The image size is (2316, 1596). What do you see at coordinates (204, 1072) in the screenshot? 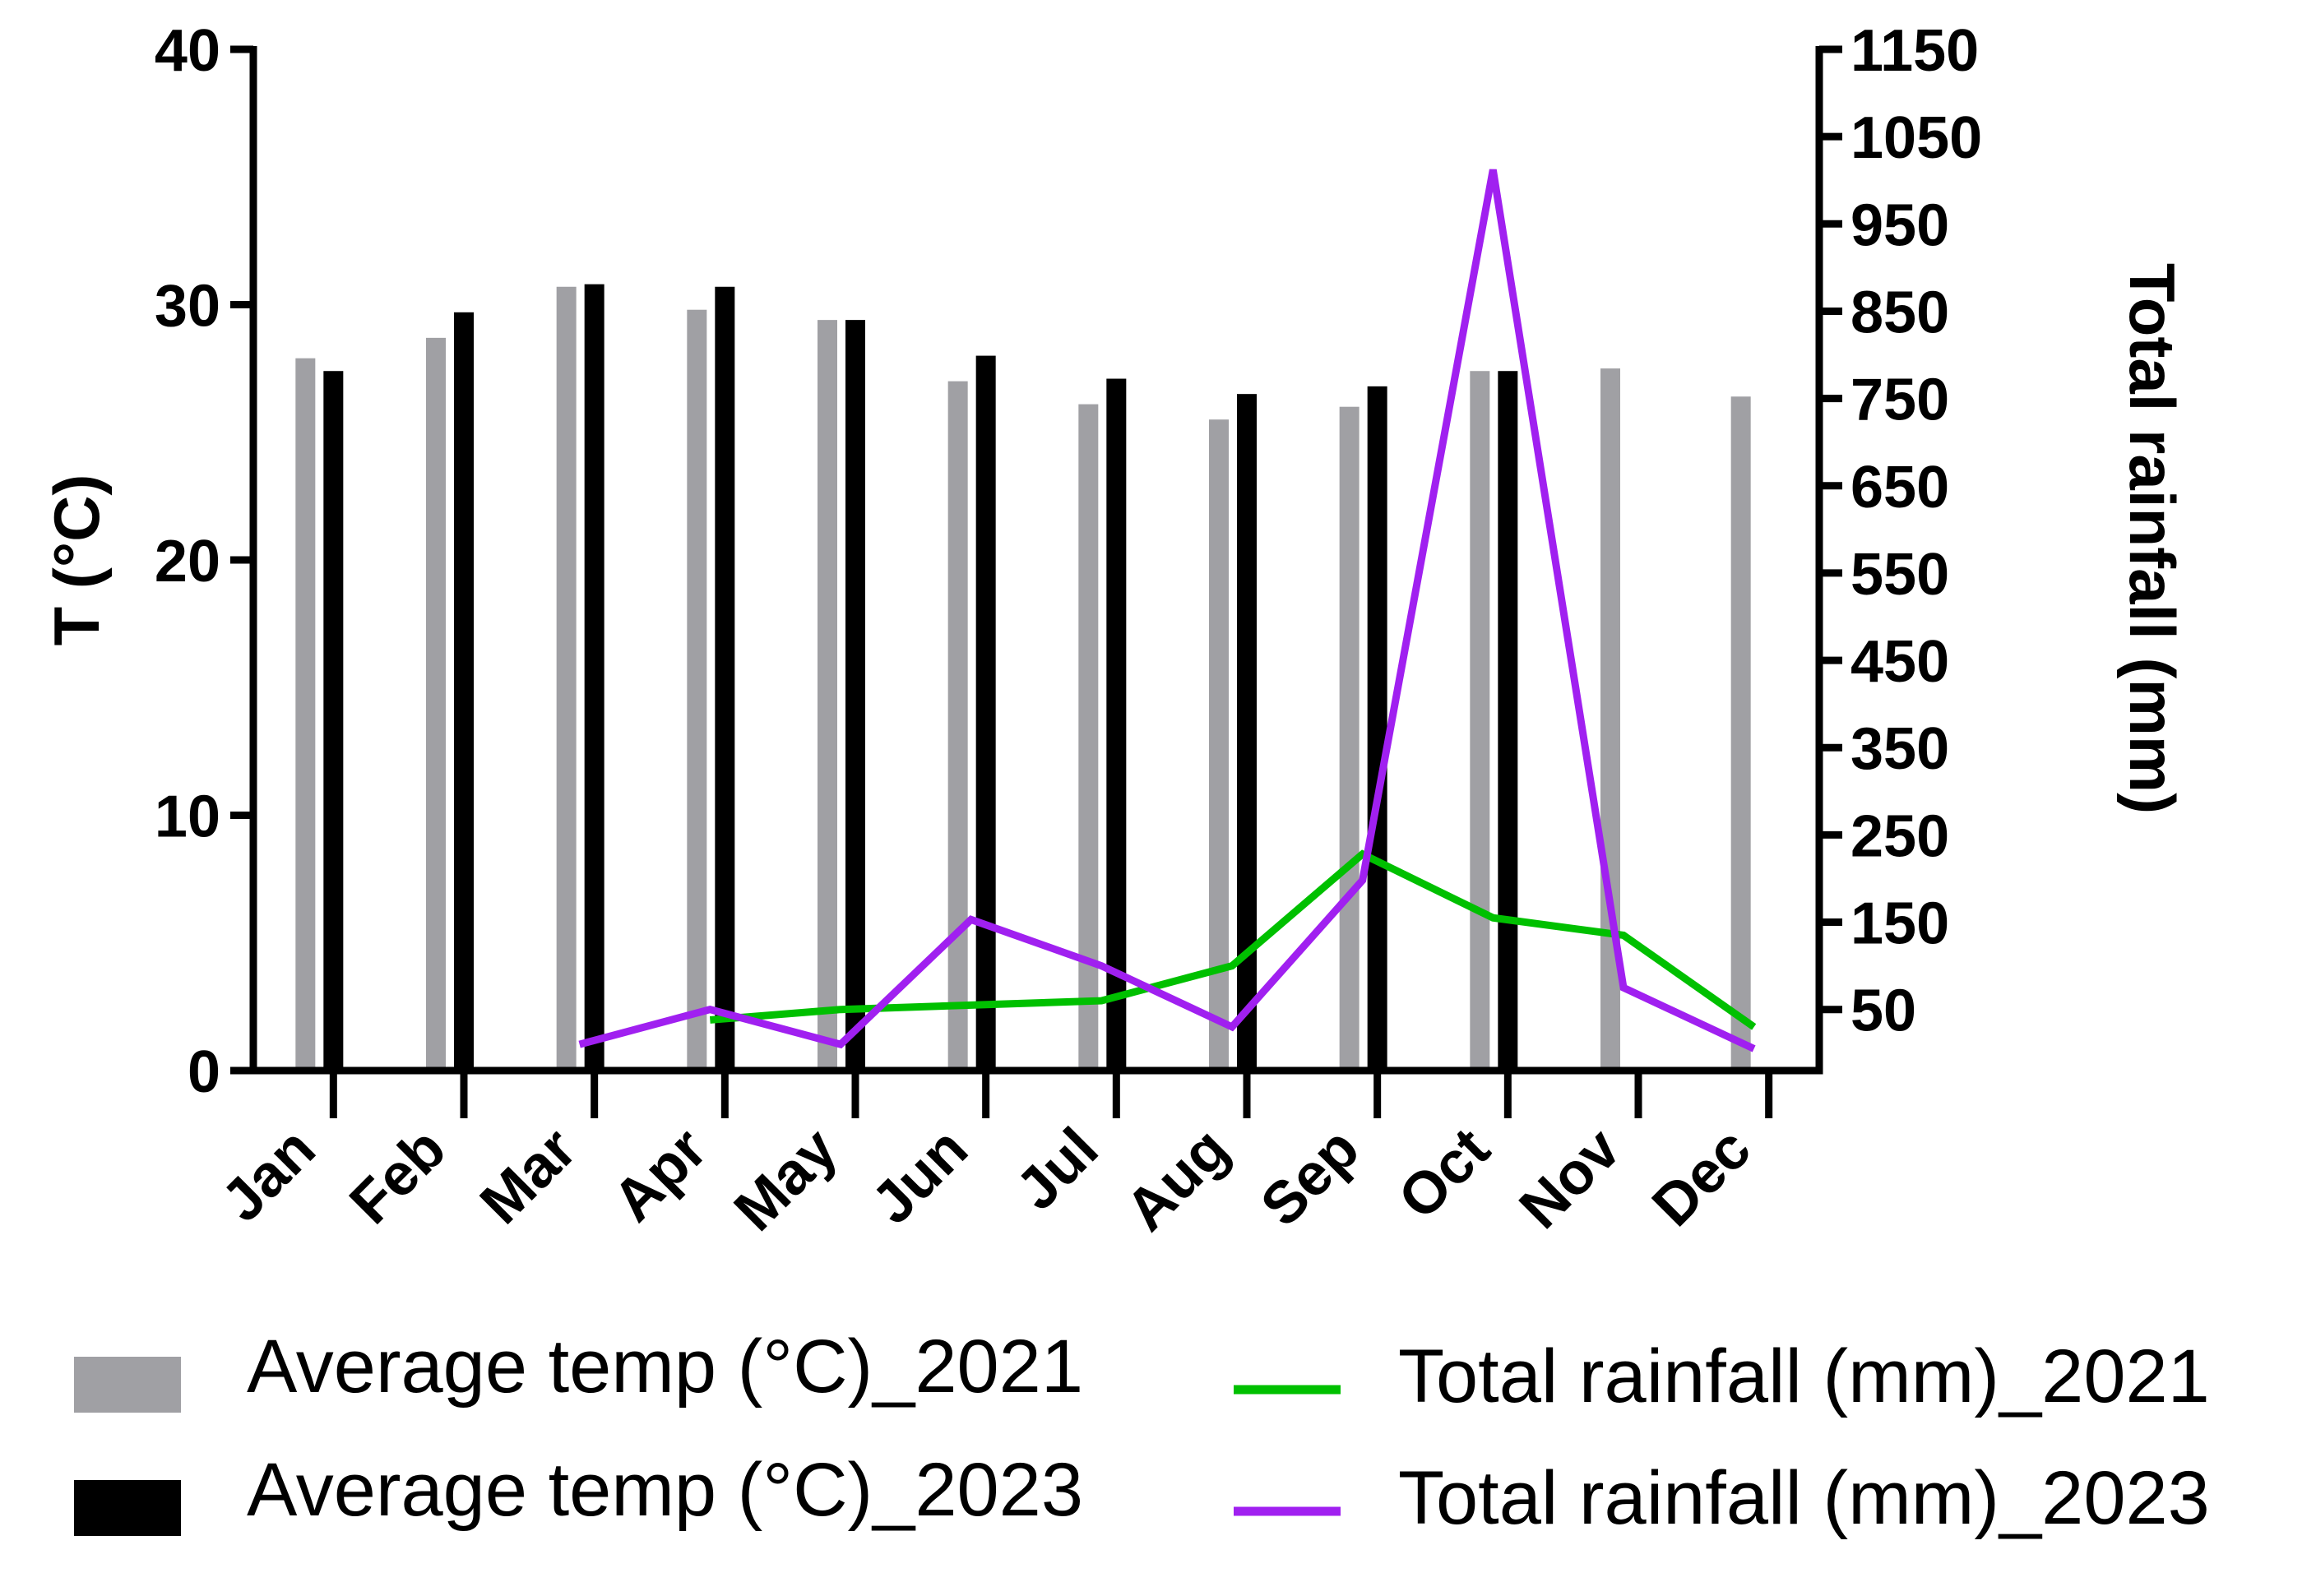
I see `left-tick-label: 0` at bounding box center [204, 1072].